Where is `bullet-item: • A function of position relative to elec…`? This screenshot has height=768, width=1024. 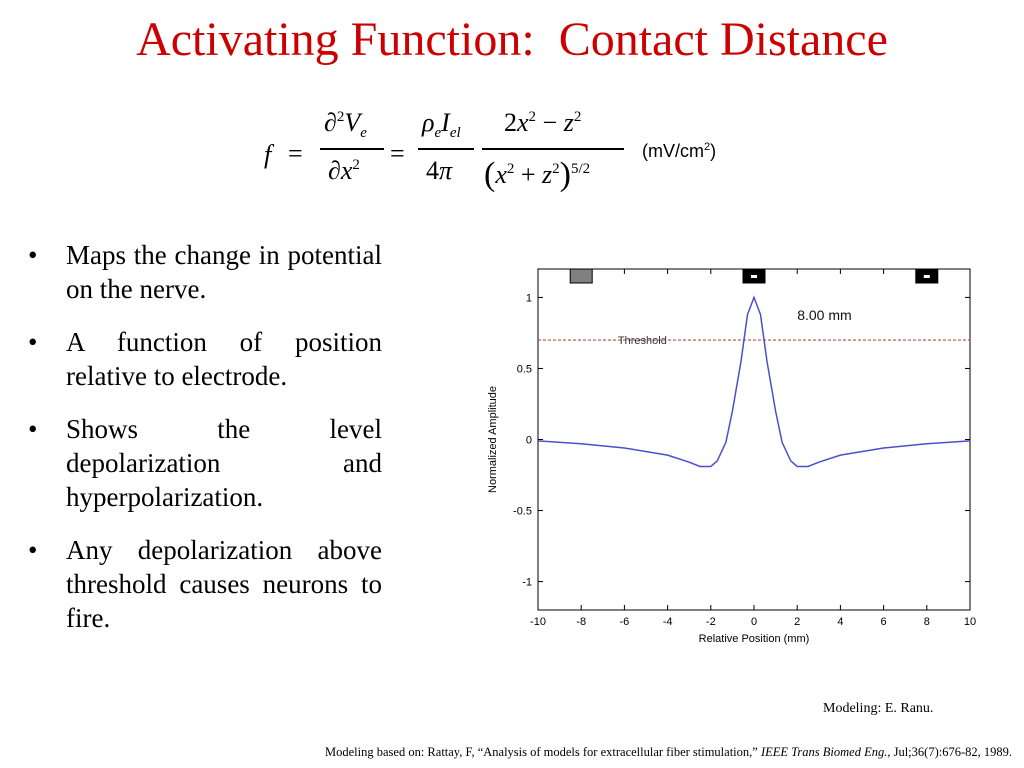
bullet-item: • A function of position relative to elec… is located at coordinates (205, 359).